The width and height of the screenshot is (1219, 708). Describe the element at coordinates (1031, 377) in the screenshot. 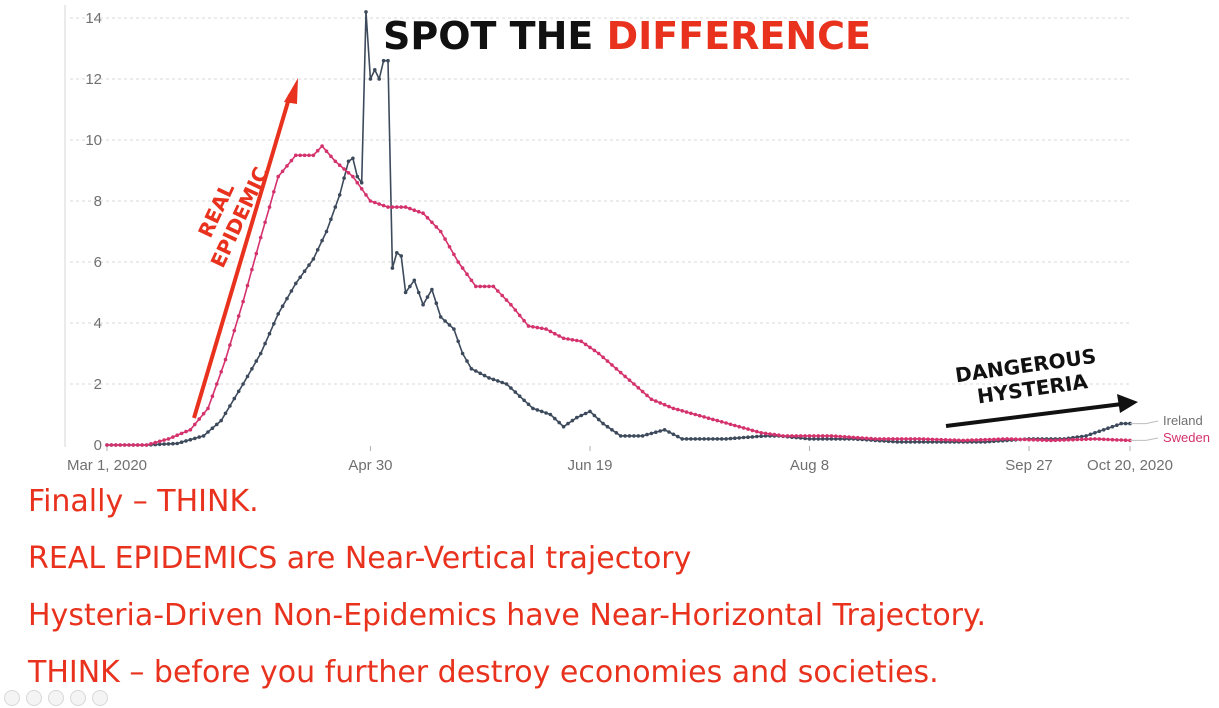

I see `hysteria-label: DANGEROUS HYSTERIA` at that location.